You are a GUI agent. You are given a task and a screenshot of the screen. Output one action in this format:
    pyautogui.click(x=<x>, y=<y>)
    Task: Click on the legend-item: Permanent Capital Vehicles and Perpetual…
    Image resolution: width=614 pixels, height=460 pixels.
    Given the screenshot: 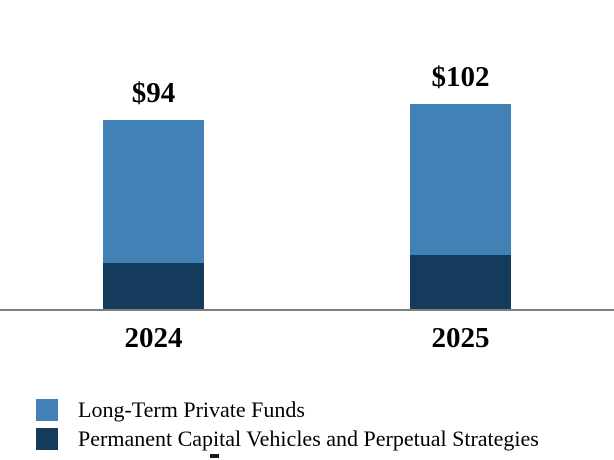 What is the action you would take?
    pyautogui.click(x=287, y=438)
    